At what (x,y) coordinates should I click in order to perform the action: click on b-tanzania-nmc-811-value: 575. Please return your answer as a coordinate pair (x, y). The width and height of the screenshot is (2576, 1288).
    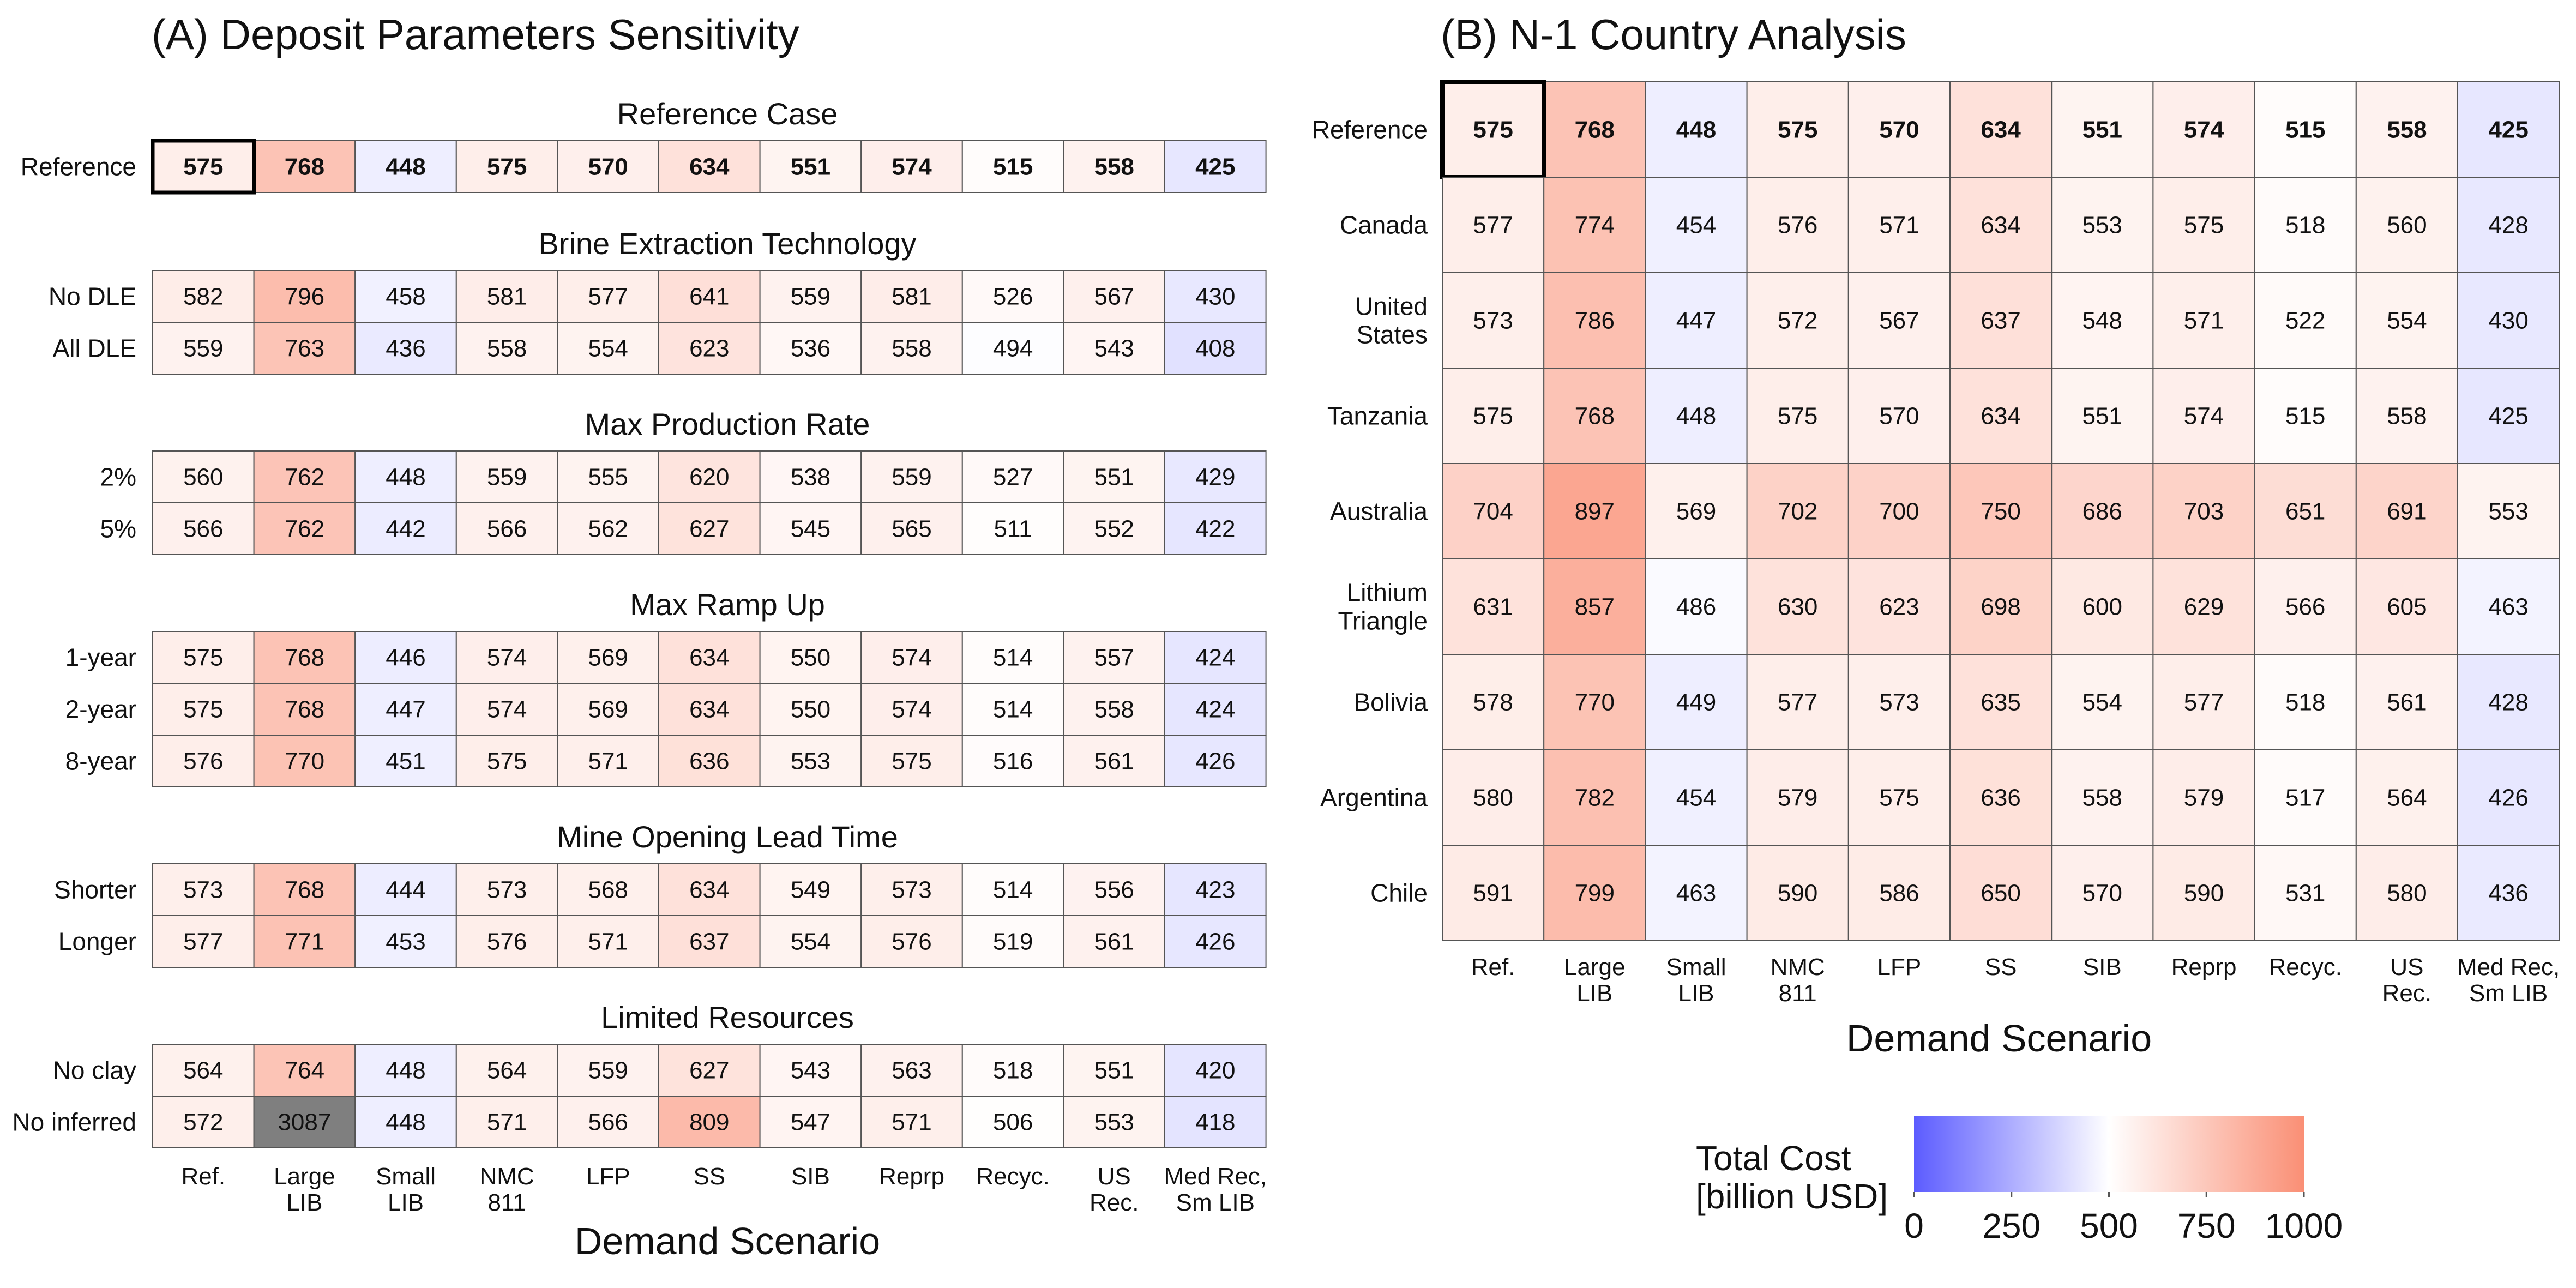
    Looking at the image, I should click on (1797, 416).